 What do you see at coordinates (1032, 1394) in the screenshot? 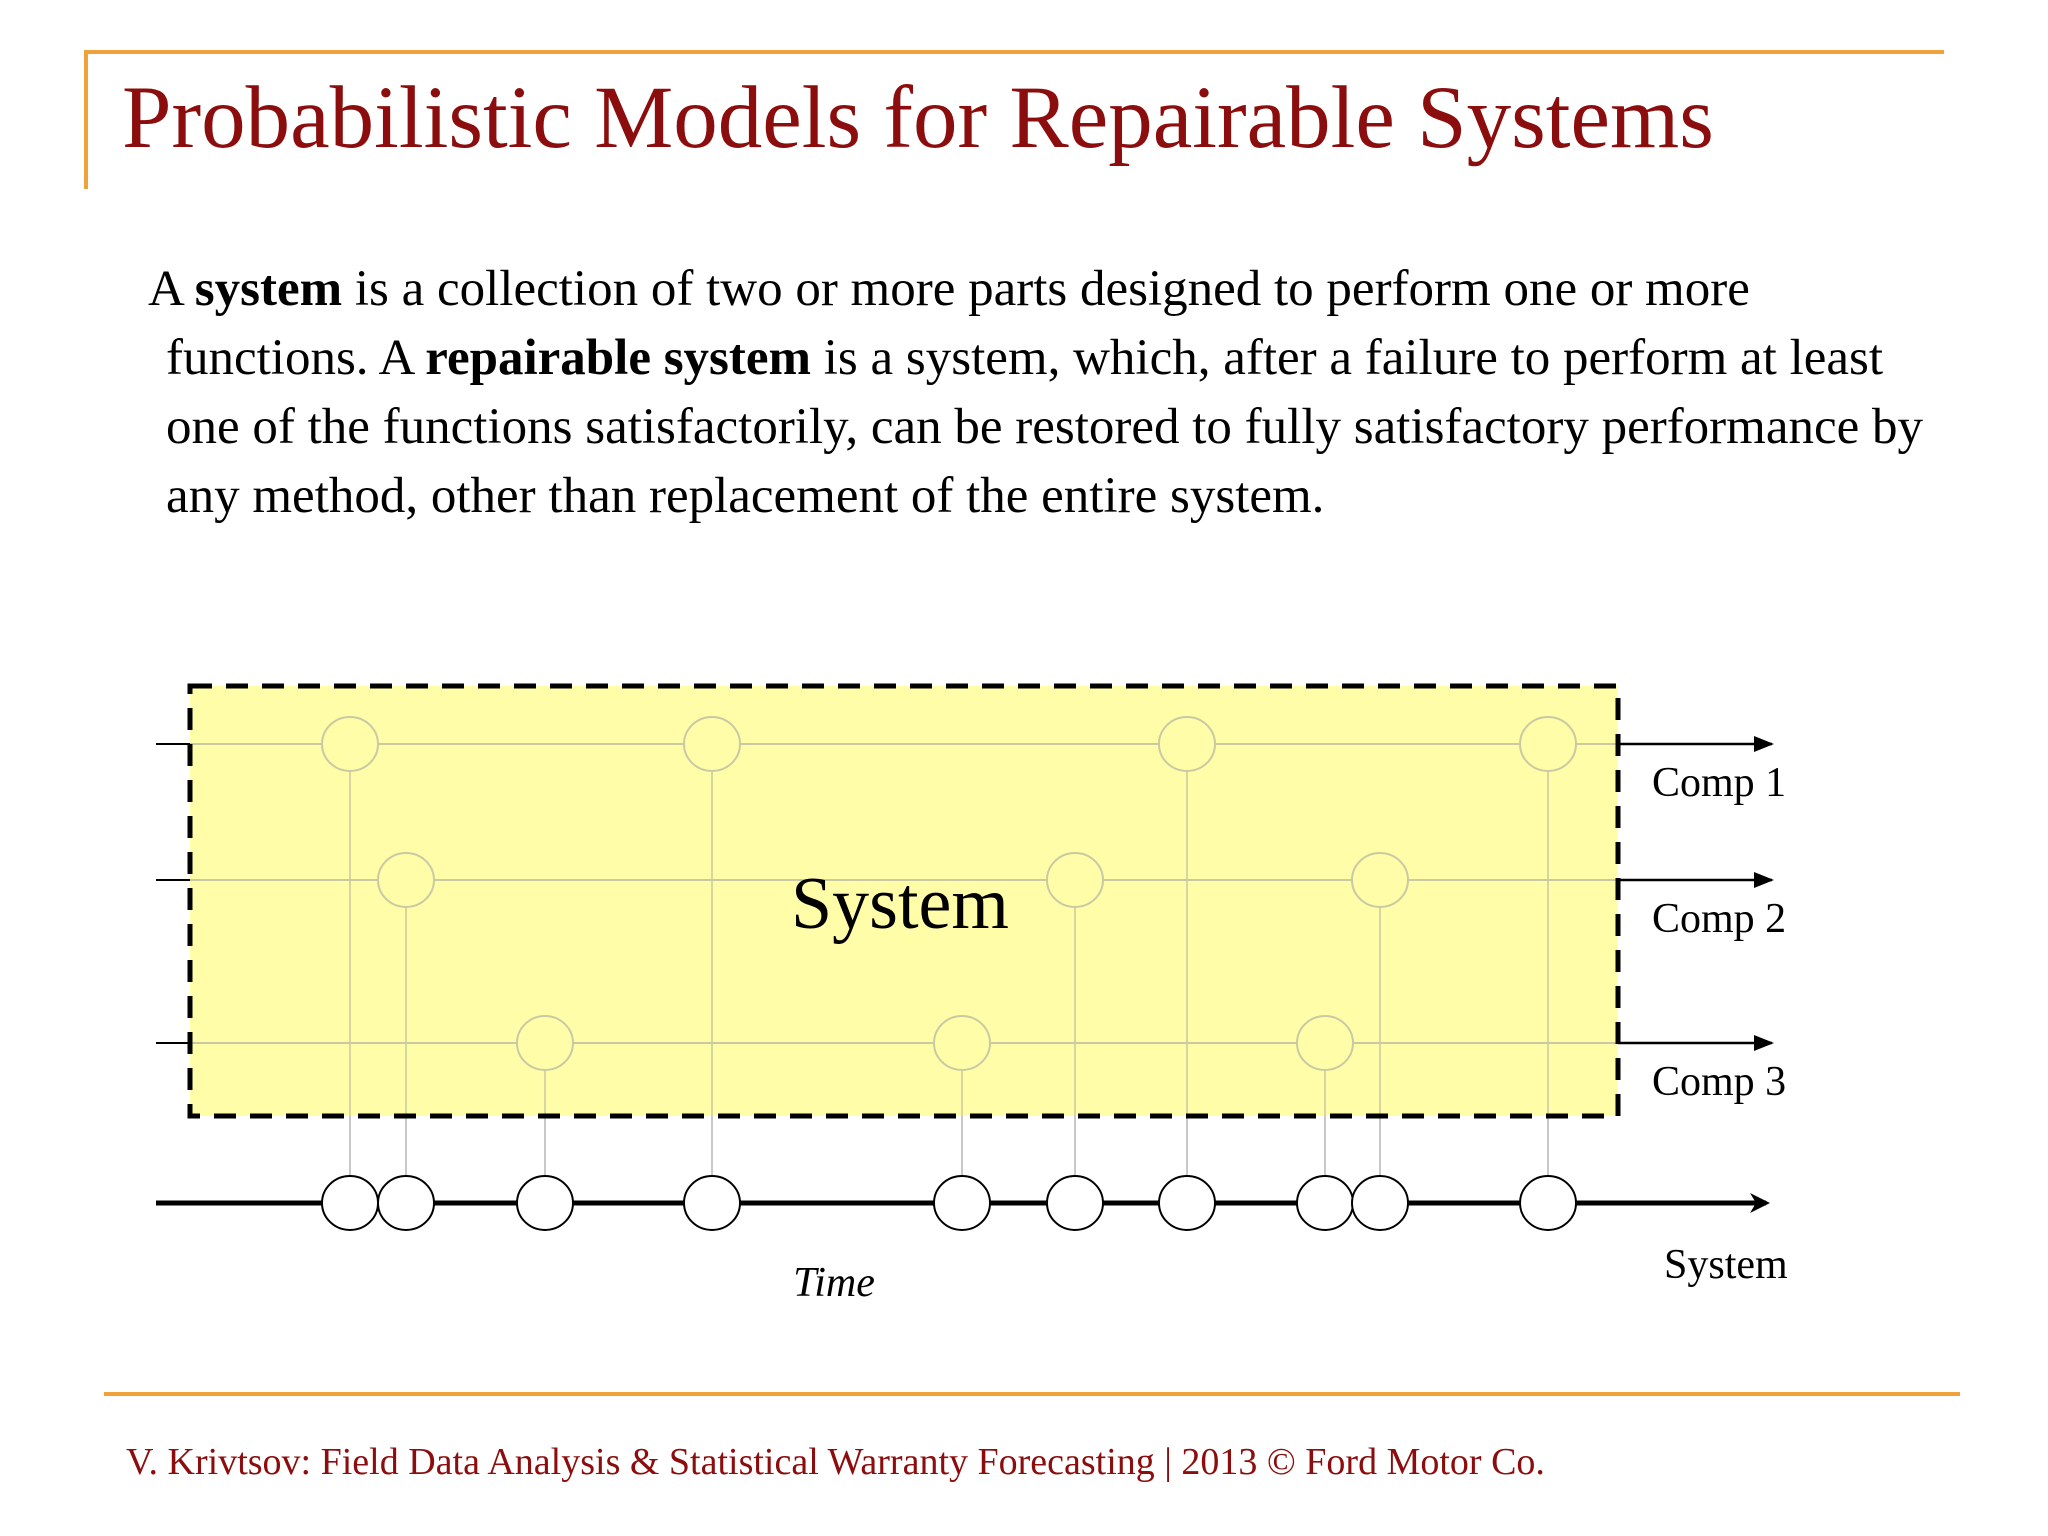
I see `footer-line` at bounding box center [1032, 1394].